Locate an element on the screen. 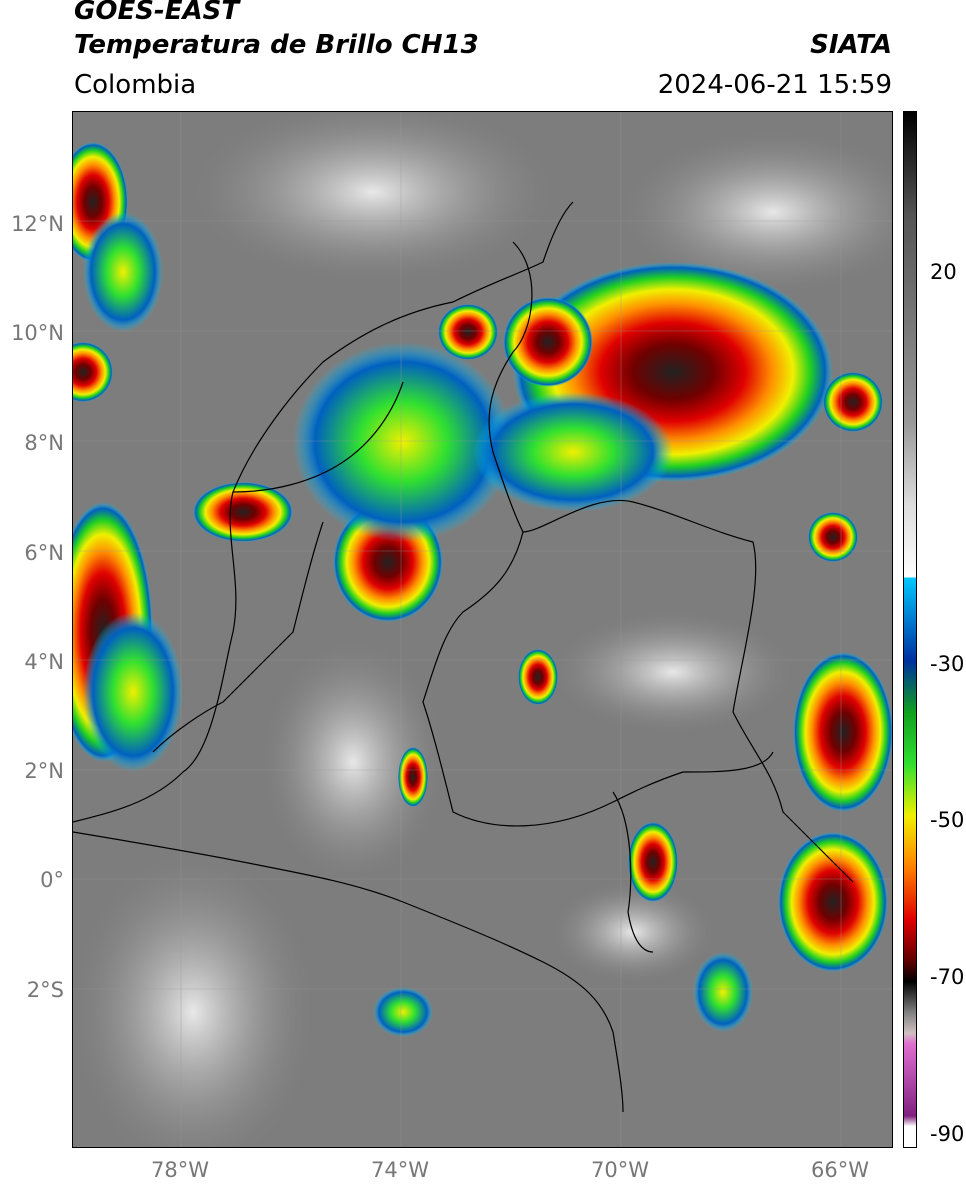  lon-label-74W: 74°W is located at coordinates (400, 1170).